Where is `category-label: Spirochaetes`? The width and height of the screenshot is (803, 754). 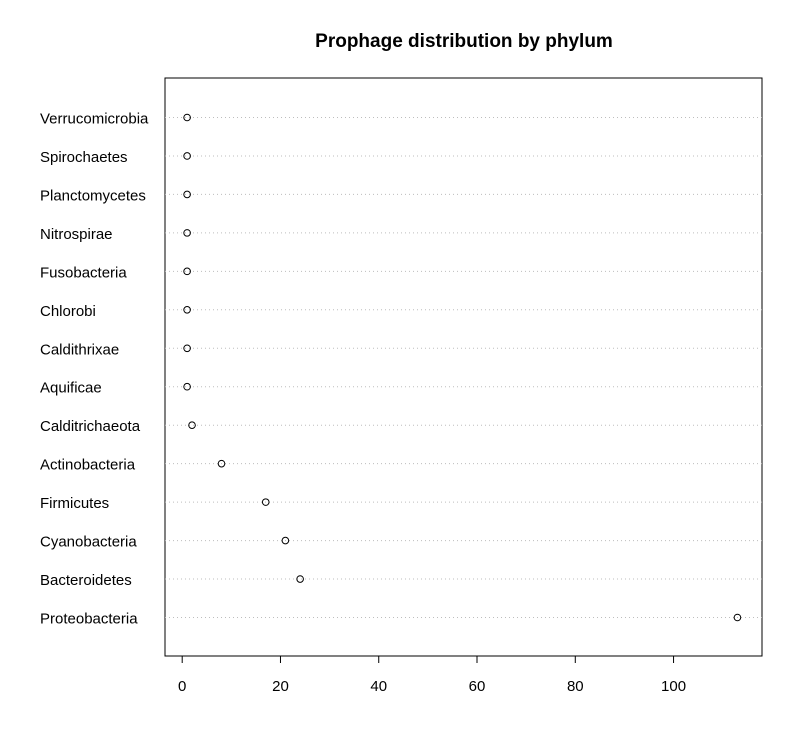 category-label: Spirochaetes is located at coordinates (84, 157).